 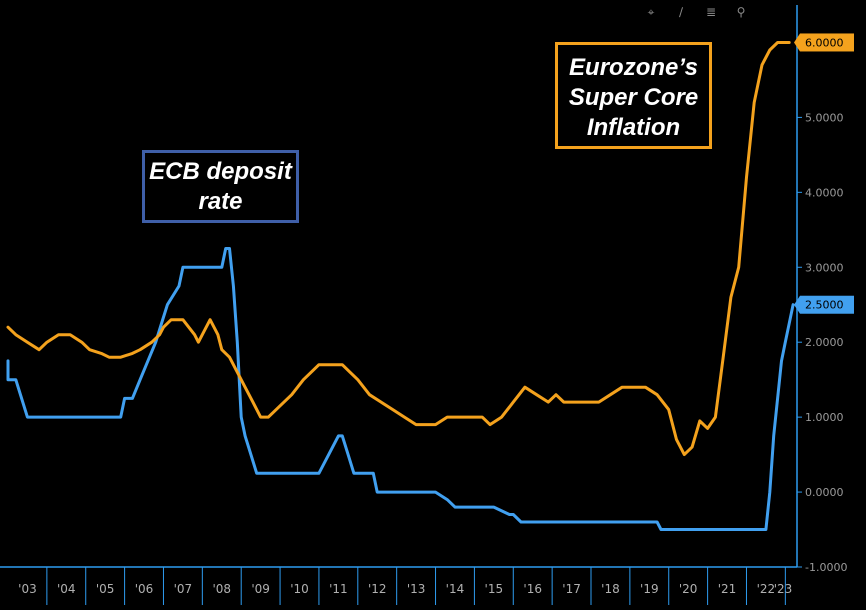 I want to click on zoom-icon: ⚲, so click(x=741, y=12).